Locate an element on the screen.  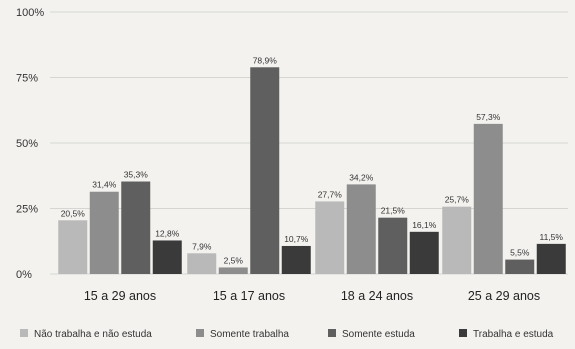
x-tick-label: 15 a 29 anos is located at coordinates (120, 296).